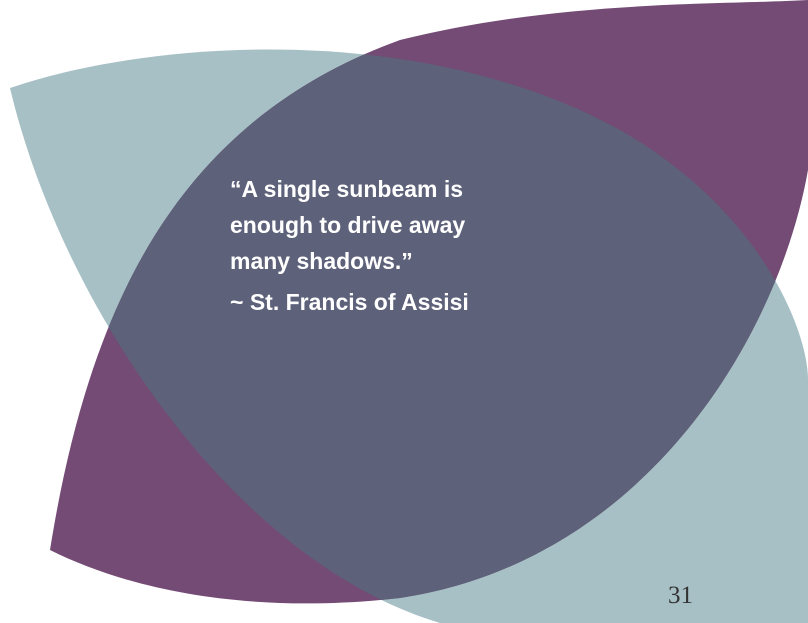  I want to click on quote-line: “A single sunbeam is, so click(346, 189).